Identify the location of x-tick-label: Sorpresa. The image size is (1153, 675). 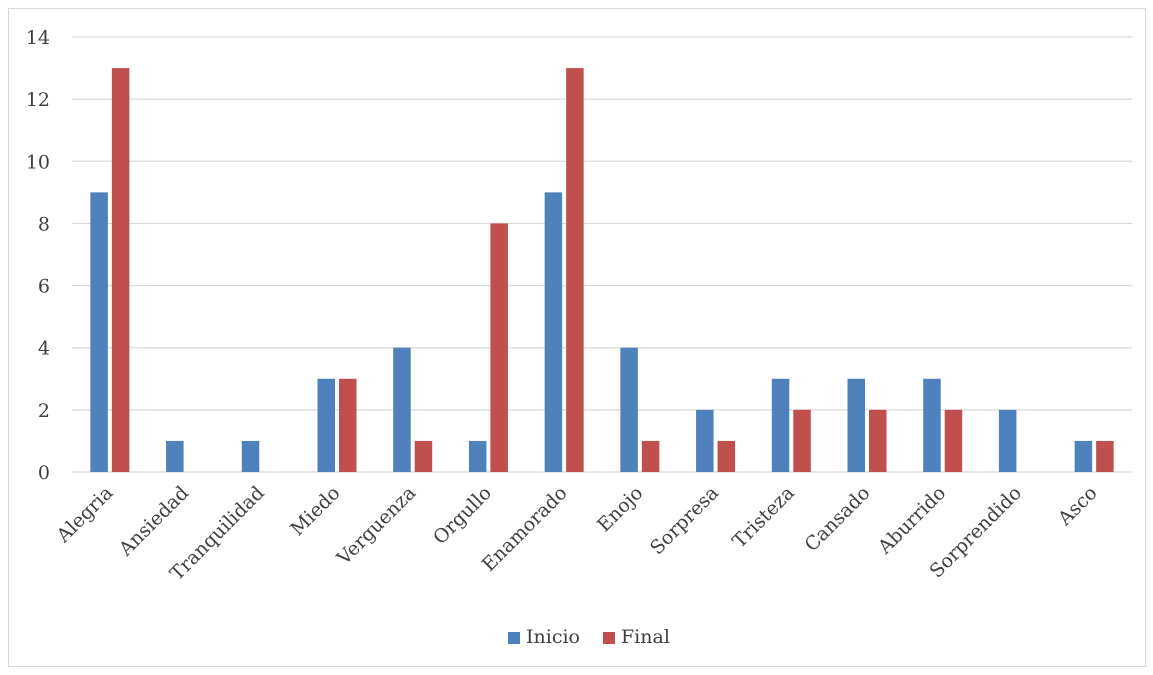
(684, 520).